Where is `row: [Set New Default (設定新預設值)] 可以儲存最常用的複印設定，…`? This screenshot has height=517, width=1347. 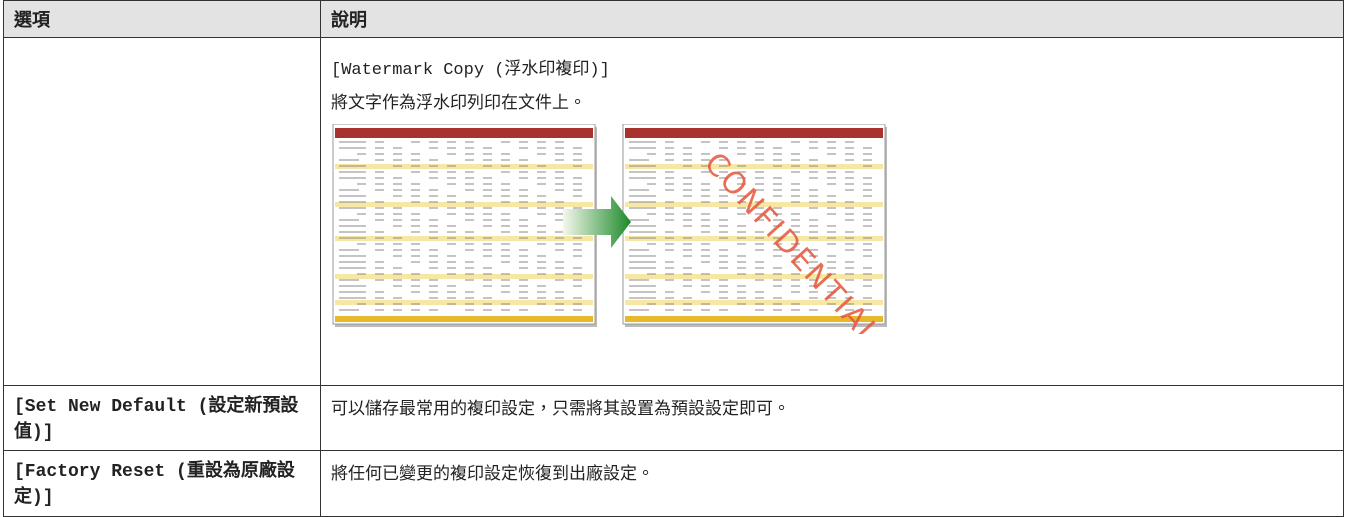
row: [Set New Default (設定新預設值)] 可以儲存最常用的複印設定，… is located at coordinates (673, 418).